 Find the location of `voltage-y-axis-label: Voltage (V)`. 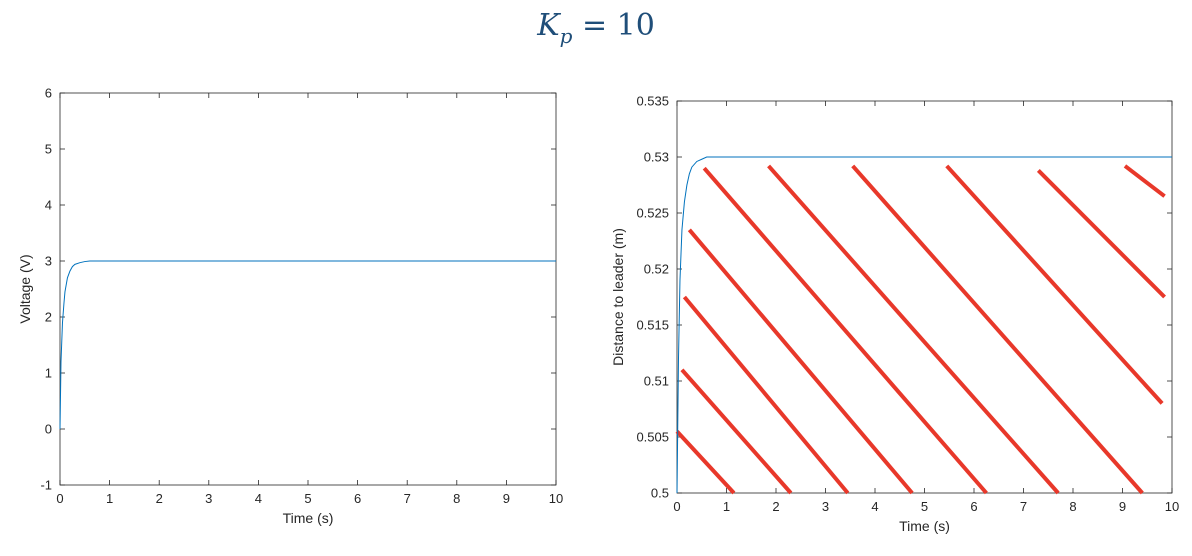

voltage-y-axis-label: Voltage (V) is located at coordinates (25, 288).